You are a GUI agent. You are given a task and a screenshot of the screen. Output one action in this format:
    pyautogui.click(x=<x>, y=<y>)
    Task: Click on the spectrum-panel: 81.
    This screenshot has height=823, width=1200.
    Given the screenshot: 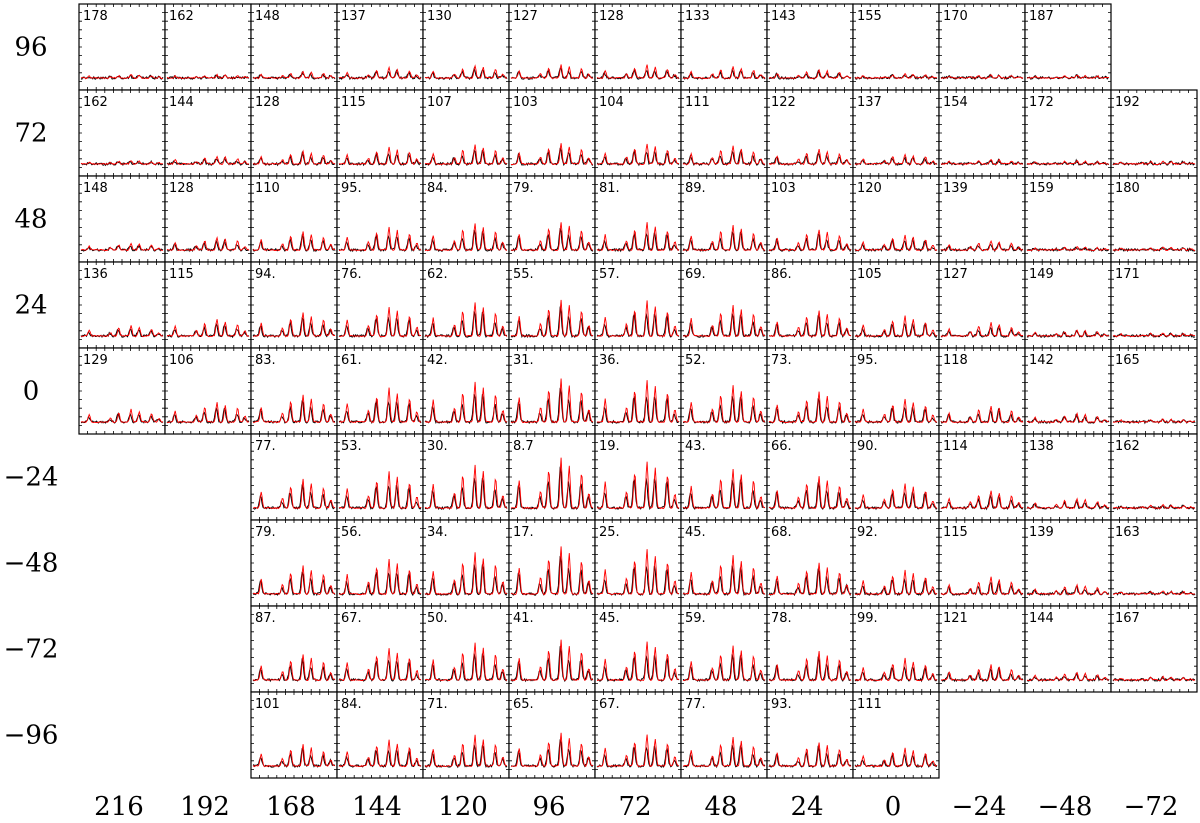 What is the action you would take?
    pyautogui.click(x=638, y=219)
    